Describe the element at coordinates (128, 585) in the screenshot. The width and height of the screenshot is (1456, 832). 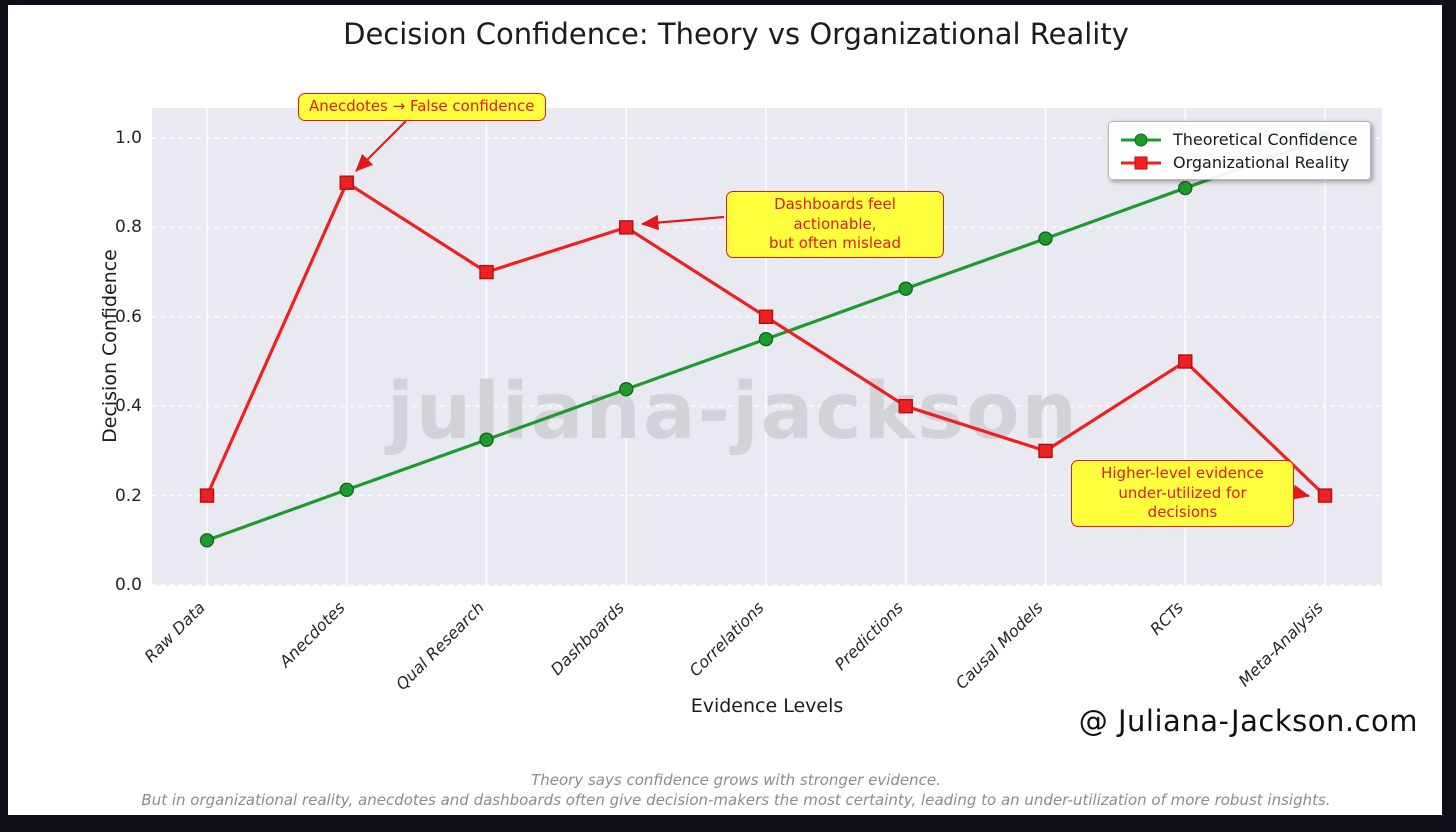
I see `y-tick-label: 0.0` at that location.